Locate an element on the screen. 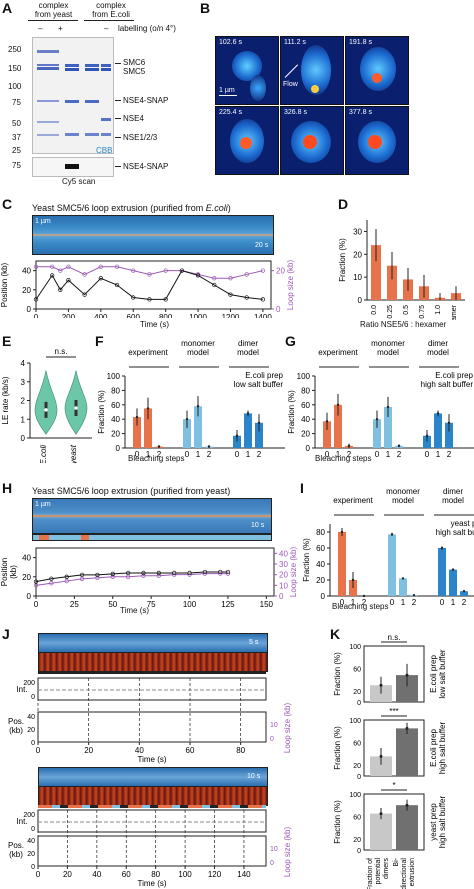  panel-letter-c: C is located at coordinates (7, 204).